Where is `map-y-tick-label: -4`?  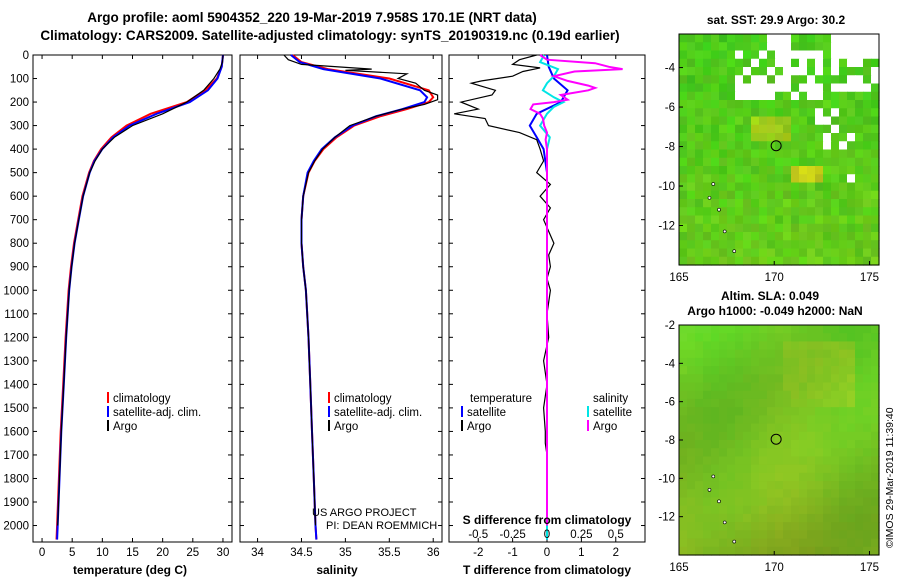
map-y-tick-label: -4 is located at coordinates (670, 364).